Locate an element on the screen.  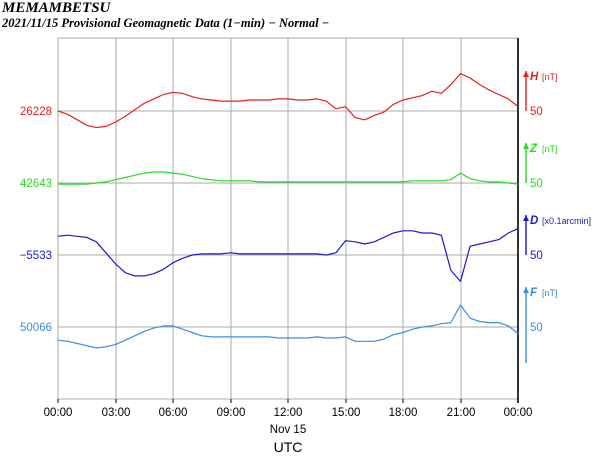
baseline-label-h: 26228 is located at coordinates (36, 112).